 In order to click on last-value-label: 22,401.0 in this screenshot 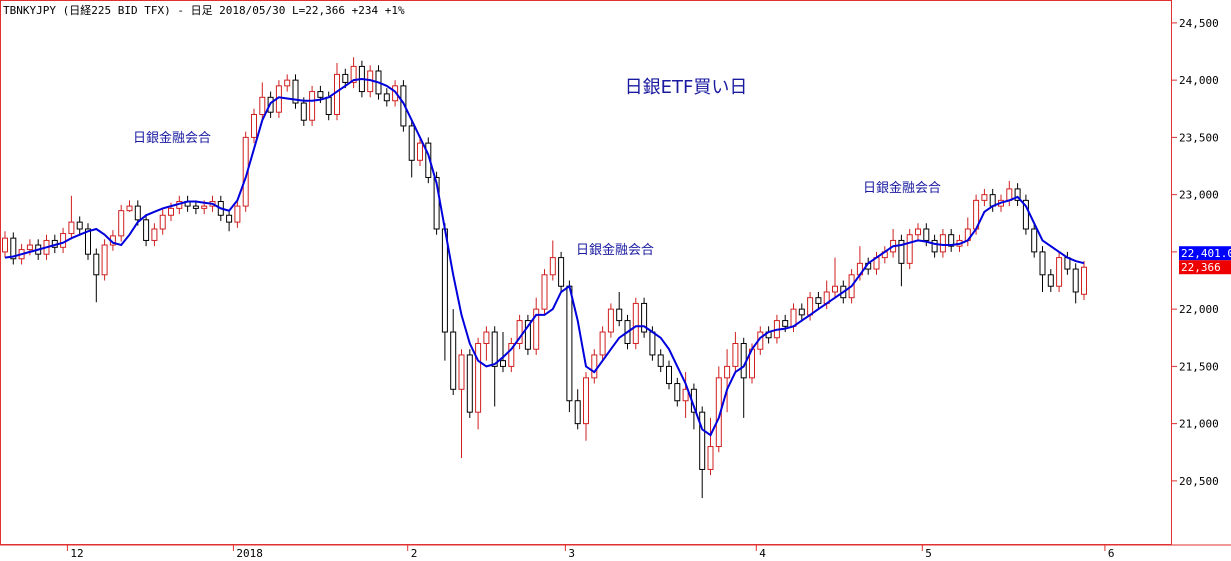, I will do `click(1206, 253)`.